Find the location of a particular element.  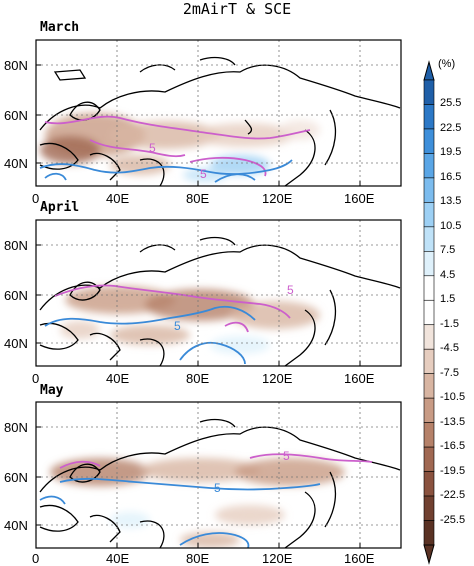

colorbar-level-label: -1.5 is located at coordinates (449, 323).